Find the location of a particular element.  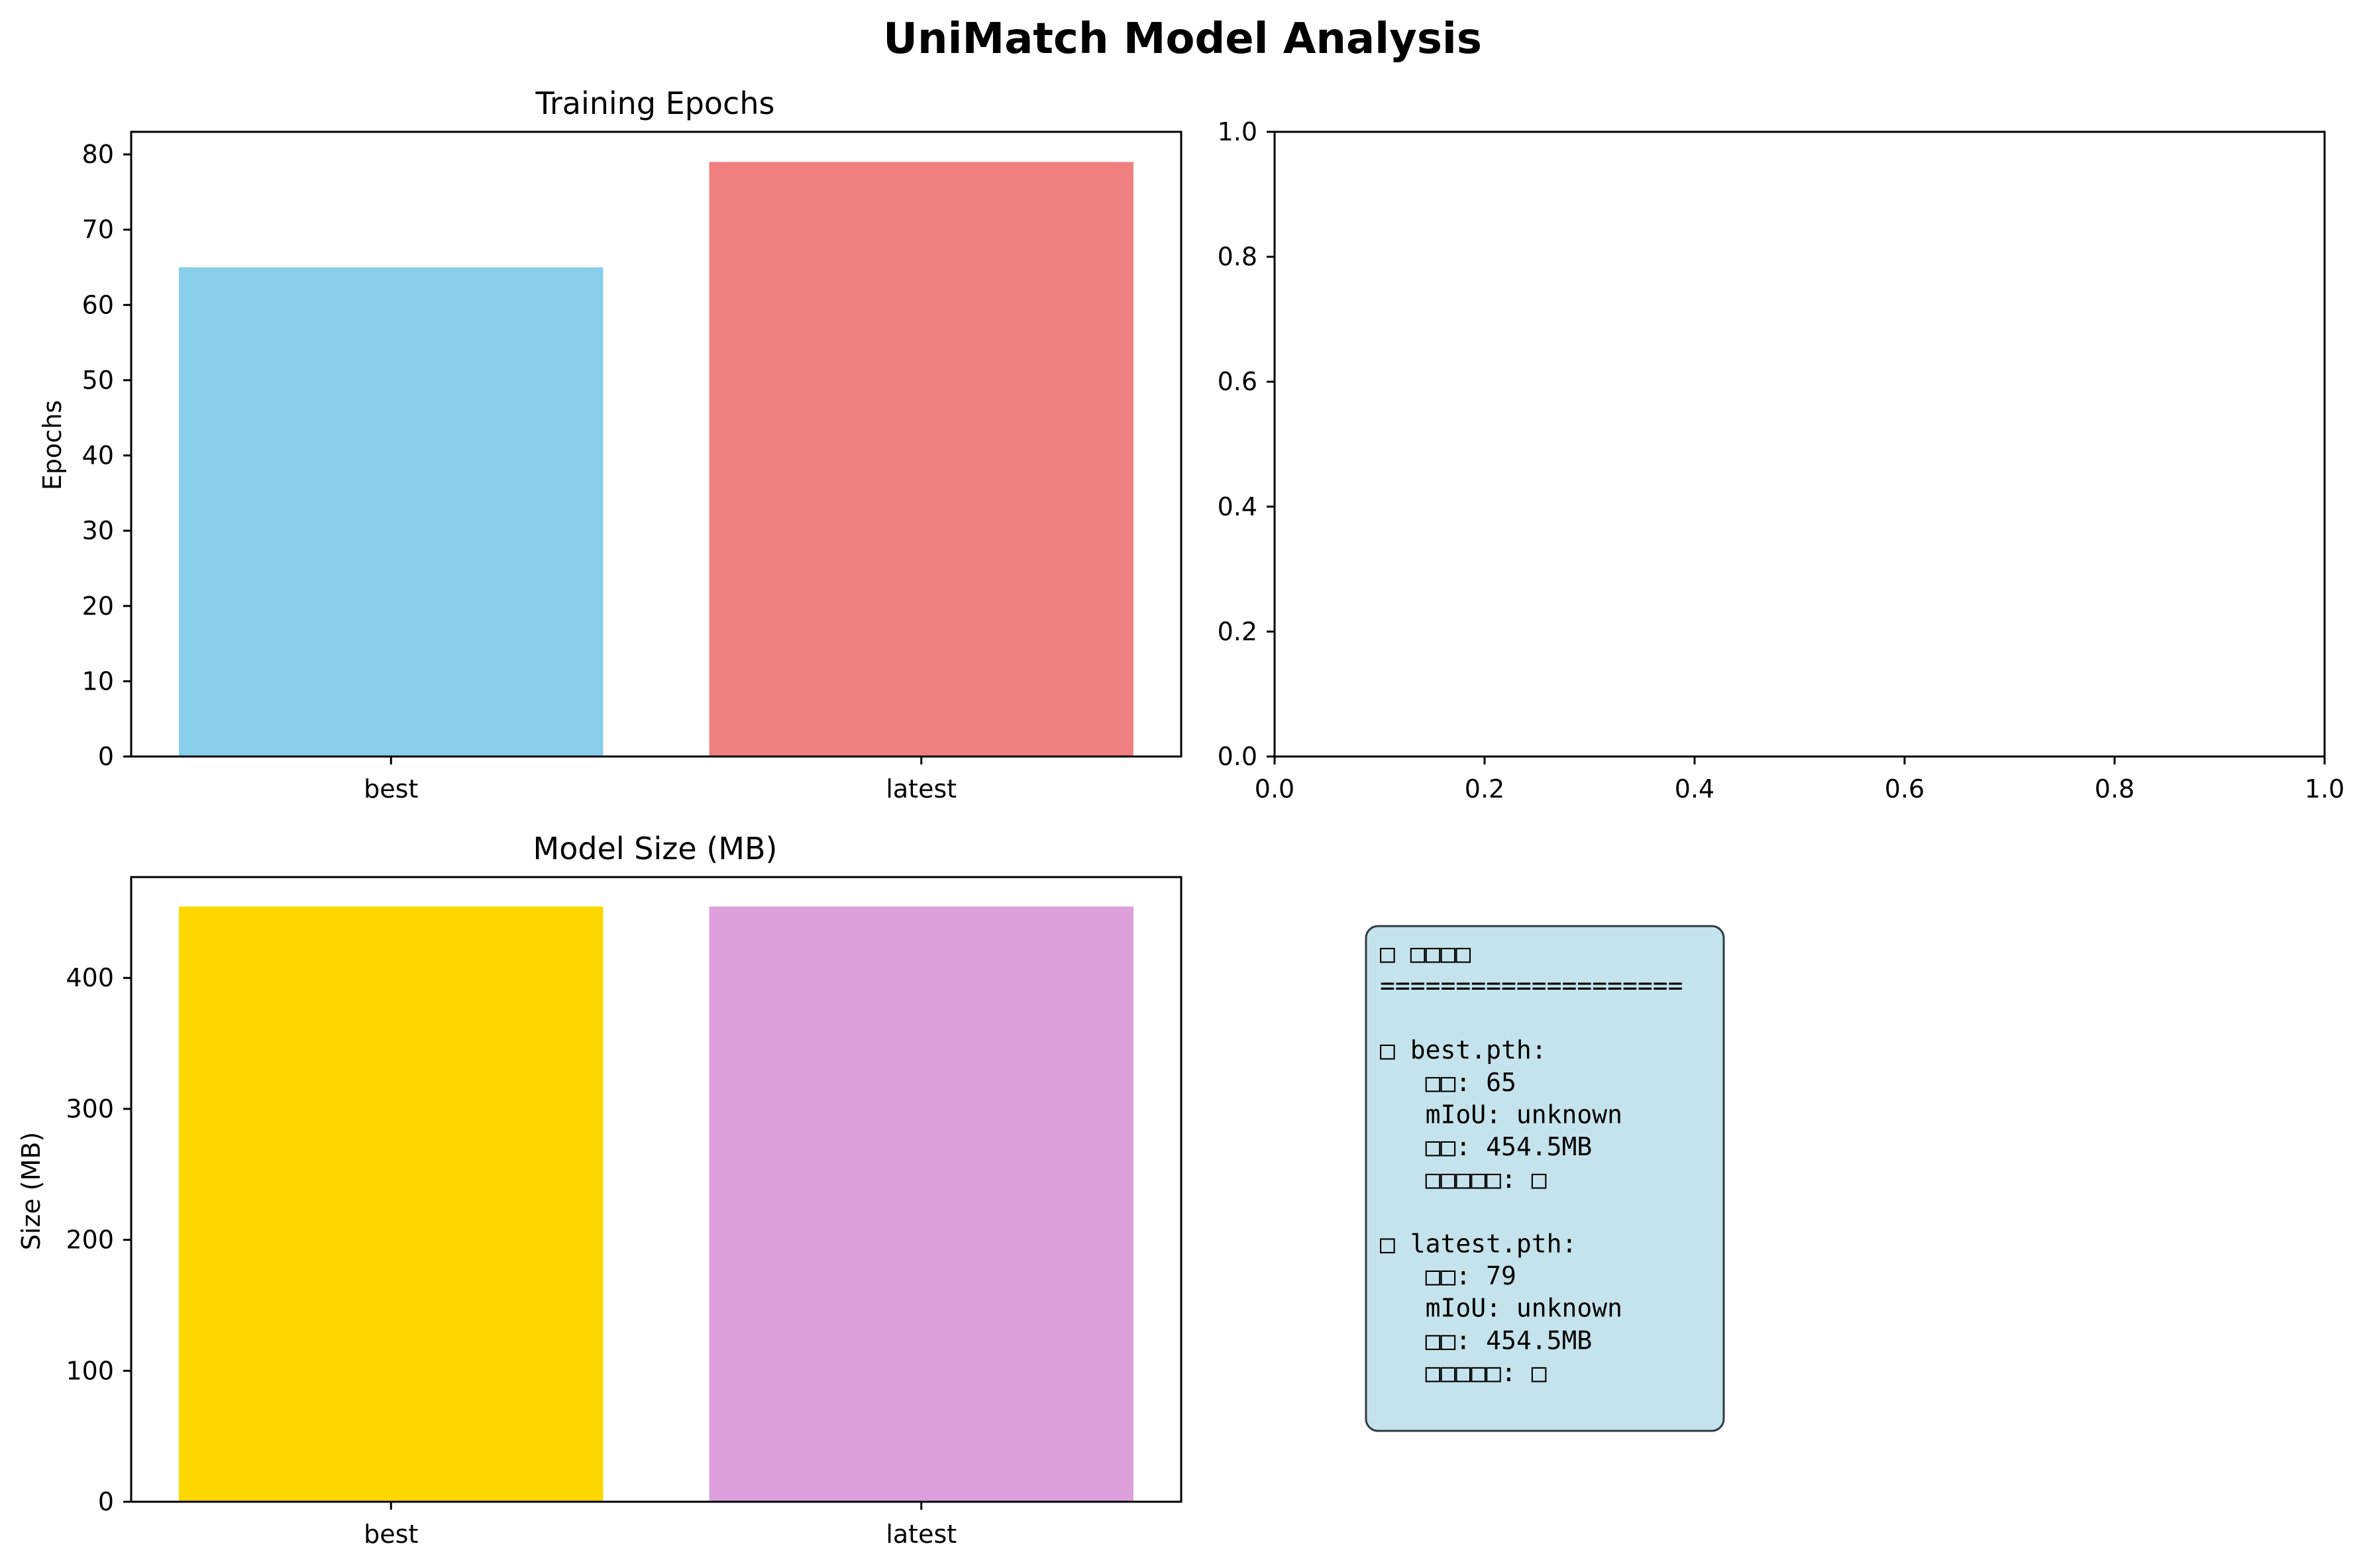

epochs-y-tick-label: 60 is located at coordinates (98, 304).